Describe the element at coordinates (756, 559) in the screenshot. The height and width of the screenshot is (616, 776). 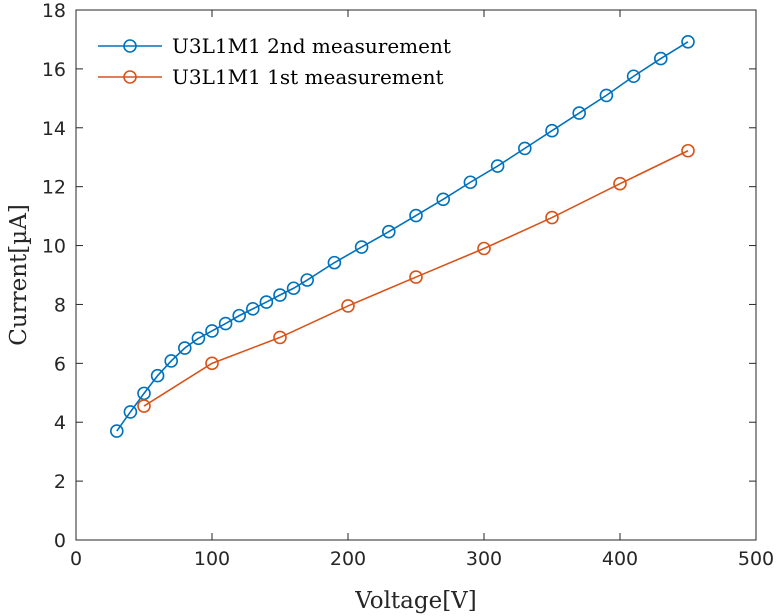
I see `x-tick-label: 500` at that location.